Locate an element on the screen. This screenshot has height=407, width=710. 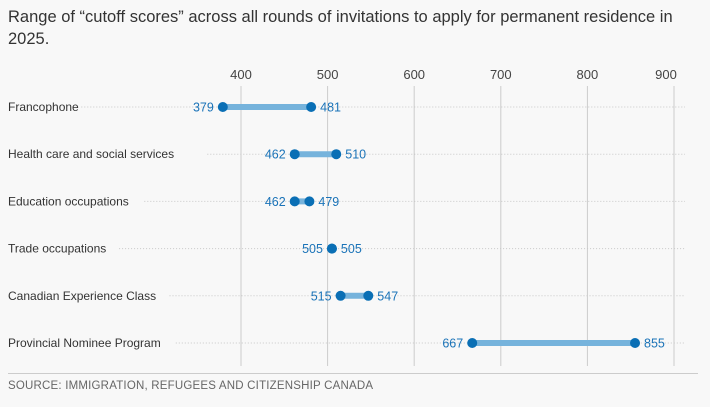
min-label: 667 is located at coordinates (452, 344).